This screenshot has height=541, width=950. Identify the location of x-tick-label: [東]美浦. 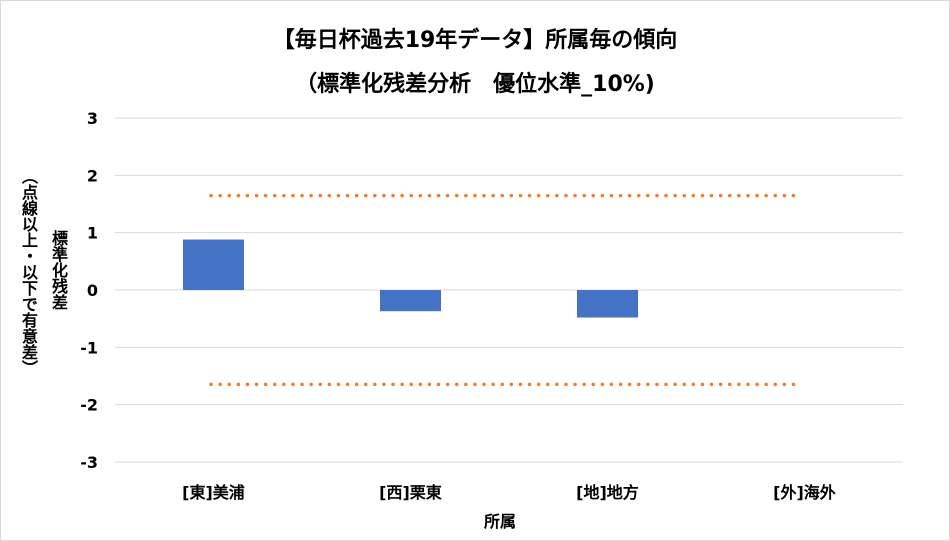
(213, 492).